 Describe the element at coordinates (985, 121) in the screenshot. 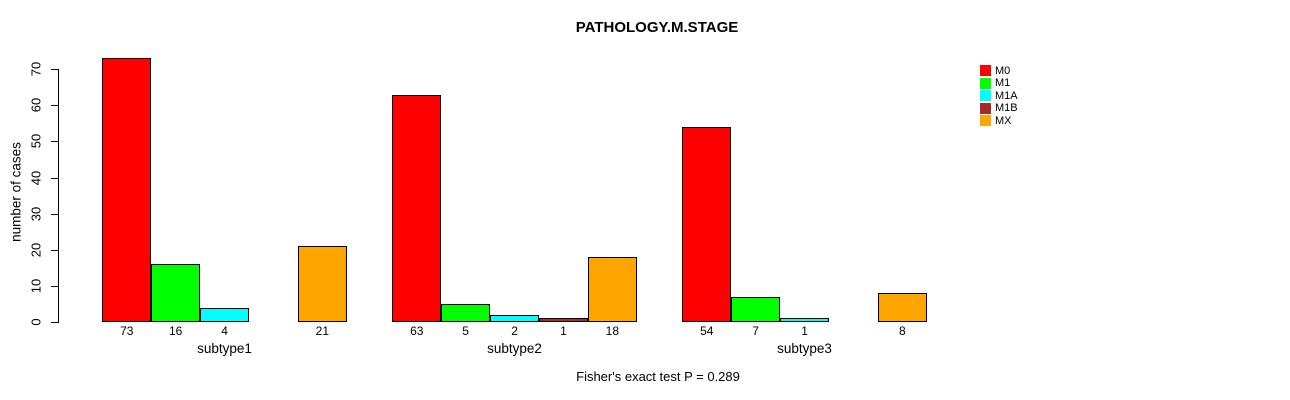

I see `legend-swatch-mx` at that location.